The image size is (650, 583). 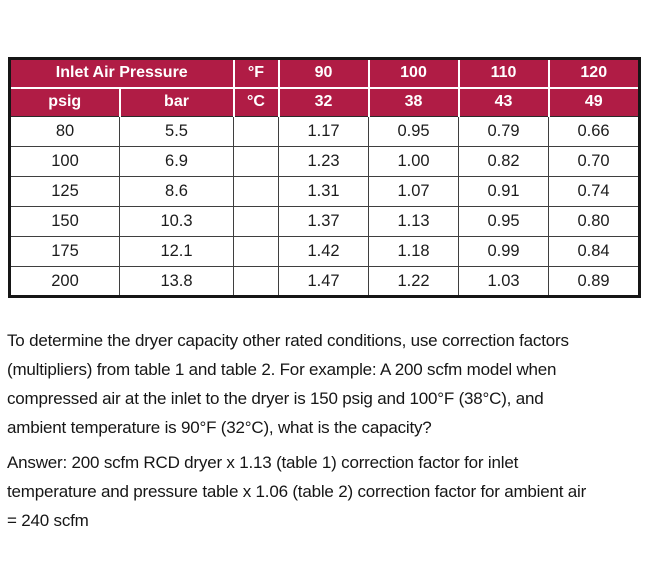 I want to click on header-row-fahrenheit: Inlet Air Pressure °F 90 100 110 120, so click(x=324, y=73).